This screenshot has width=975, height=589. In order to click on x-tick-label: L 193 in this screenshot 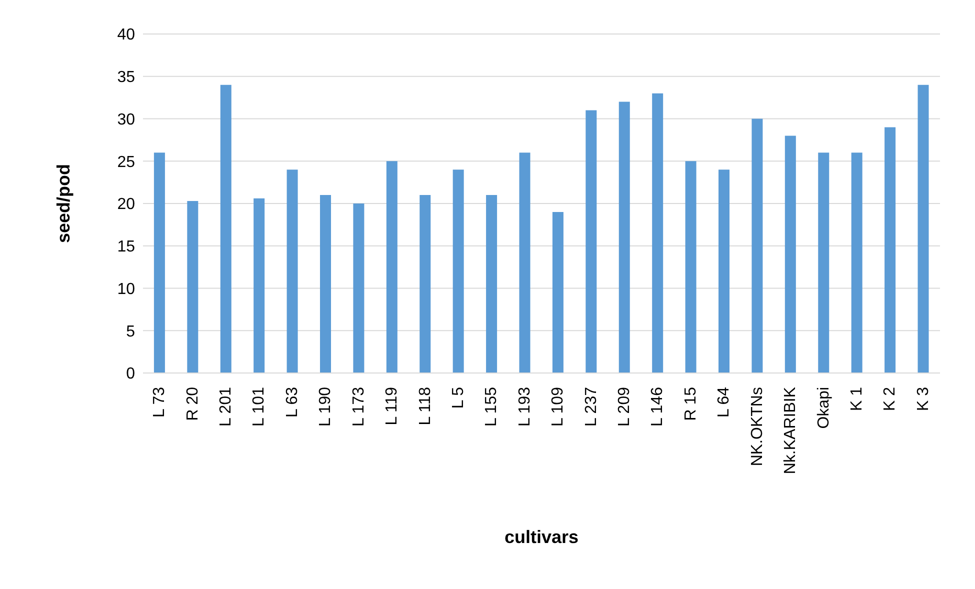, I will do `click(525, 406)`.